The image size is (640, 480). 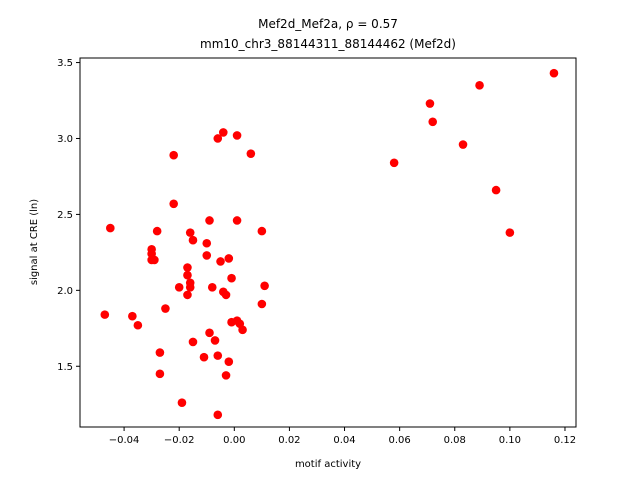 I want to click on x-tick-label-1: −0.02, so click(x=179, y=440).